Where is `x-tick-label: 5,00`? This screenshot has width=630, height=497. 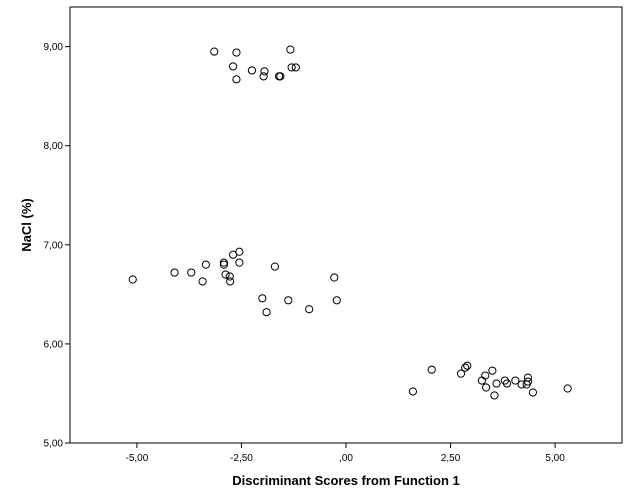
x-tick-label: 5,00 is located at coordinates (555, 458).